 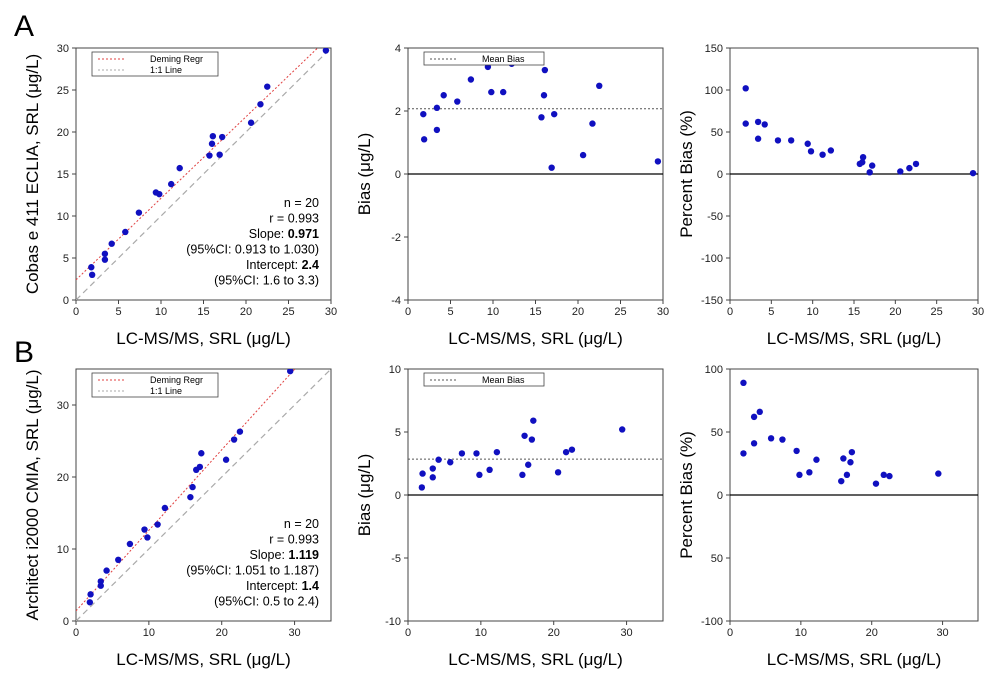 I want to click on stat-slope-ci: (95%CI: 0.913 to 1.030), so click(x=252, y=250).